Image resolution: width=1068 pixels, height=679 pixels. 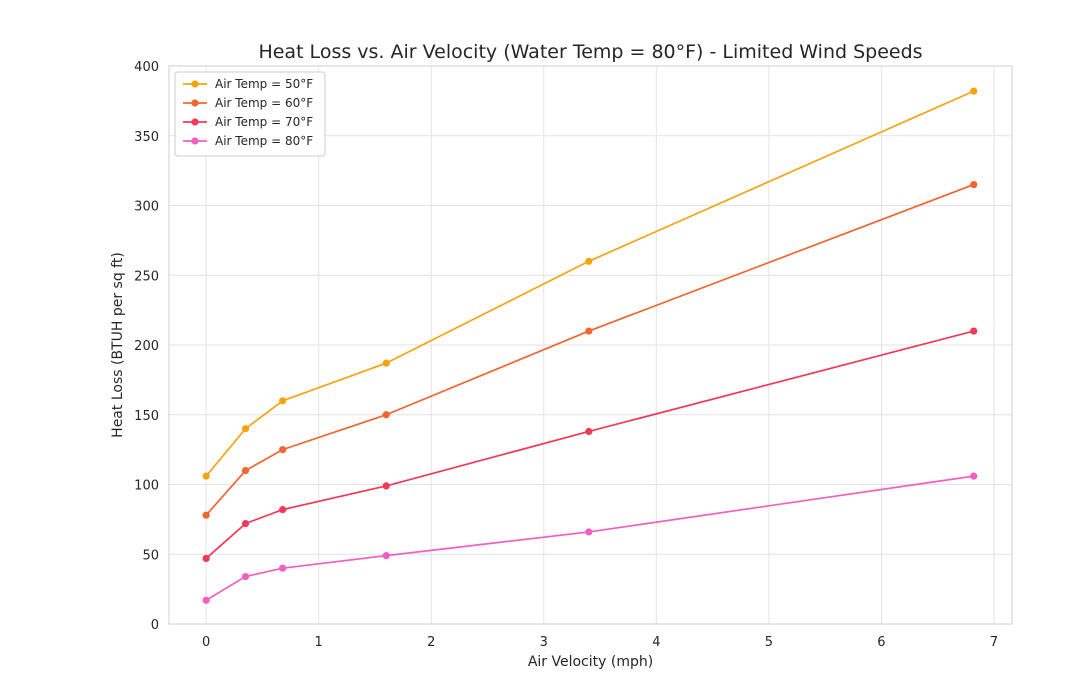 I want to click on x-tick-label: 3, so click(x=544, y=642).